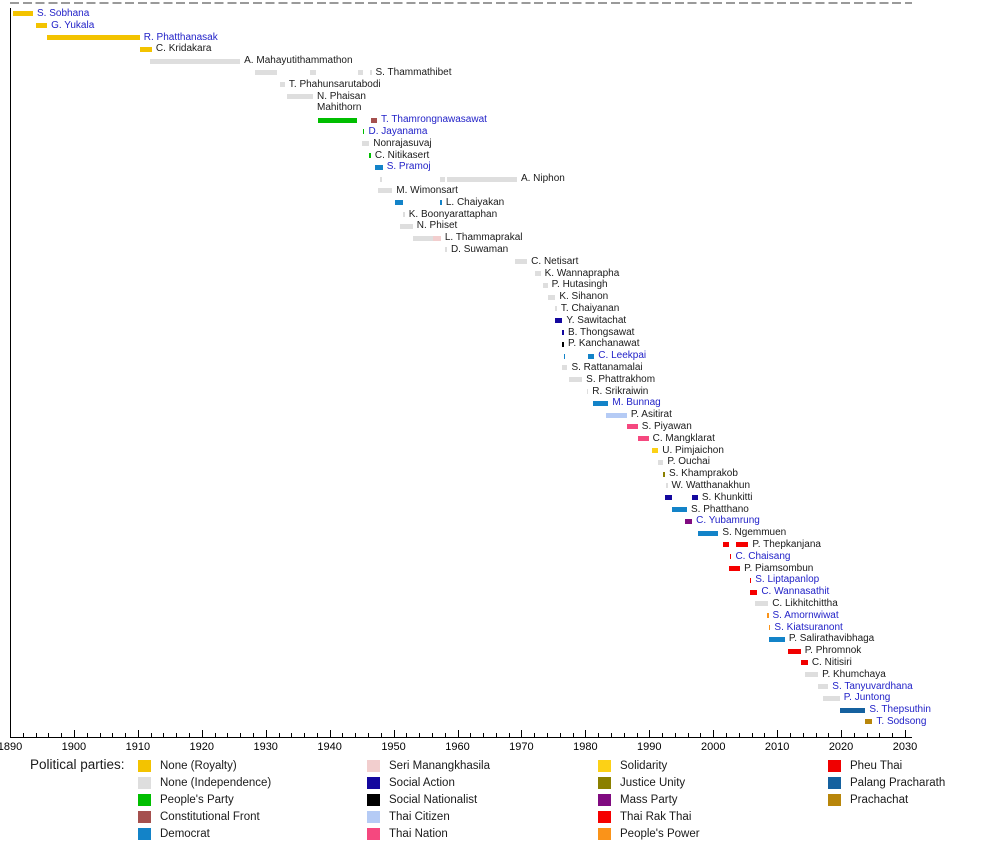 Image resolution: width=1000 pixels, height=850 pixels. Describe the element at coordinates (607, 367) in the screenshot. I see `person-label: S. Rattanamalai` at that location.